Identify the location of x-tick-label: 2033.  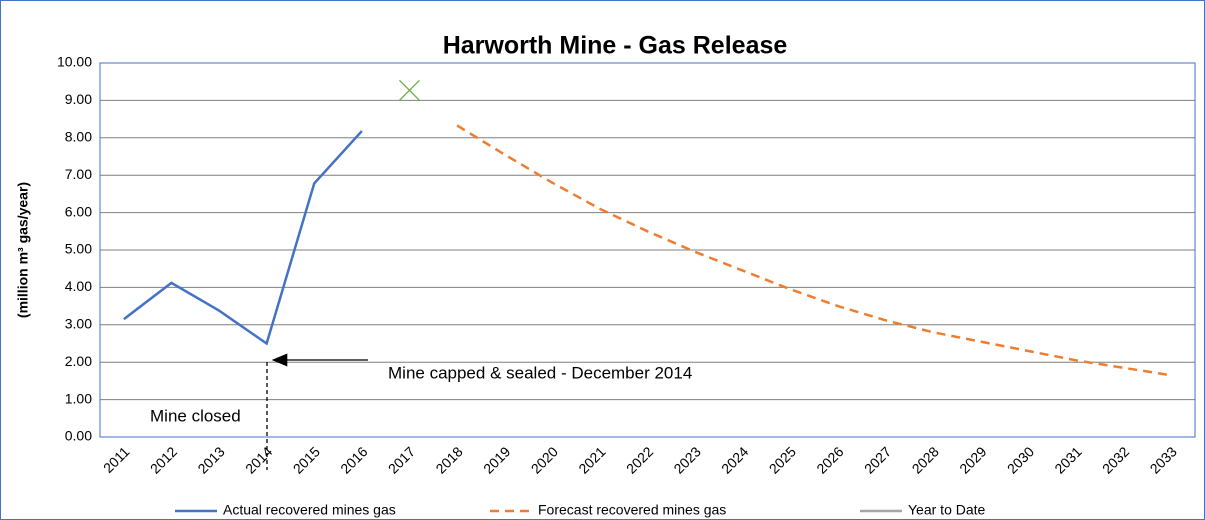
(1163, 459).